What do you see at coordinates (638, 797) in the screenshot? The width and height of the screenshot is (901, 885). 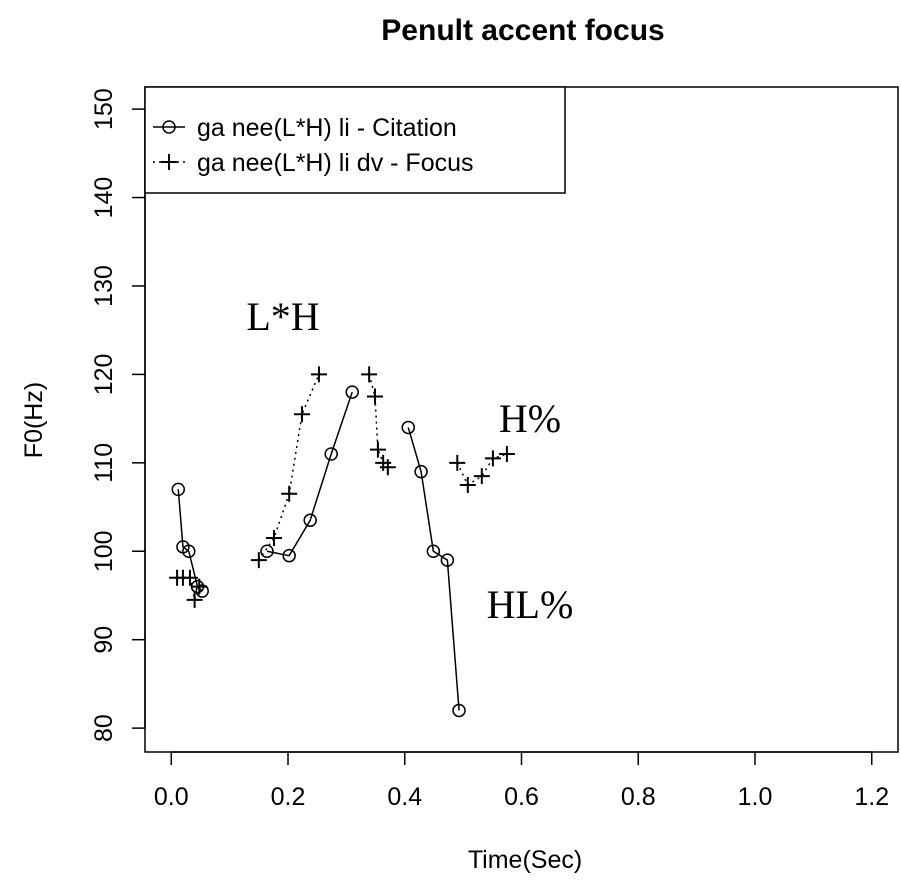 I see `x-tick-label: 0.8` at bounding box center [638, 797].